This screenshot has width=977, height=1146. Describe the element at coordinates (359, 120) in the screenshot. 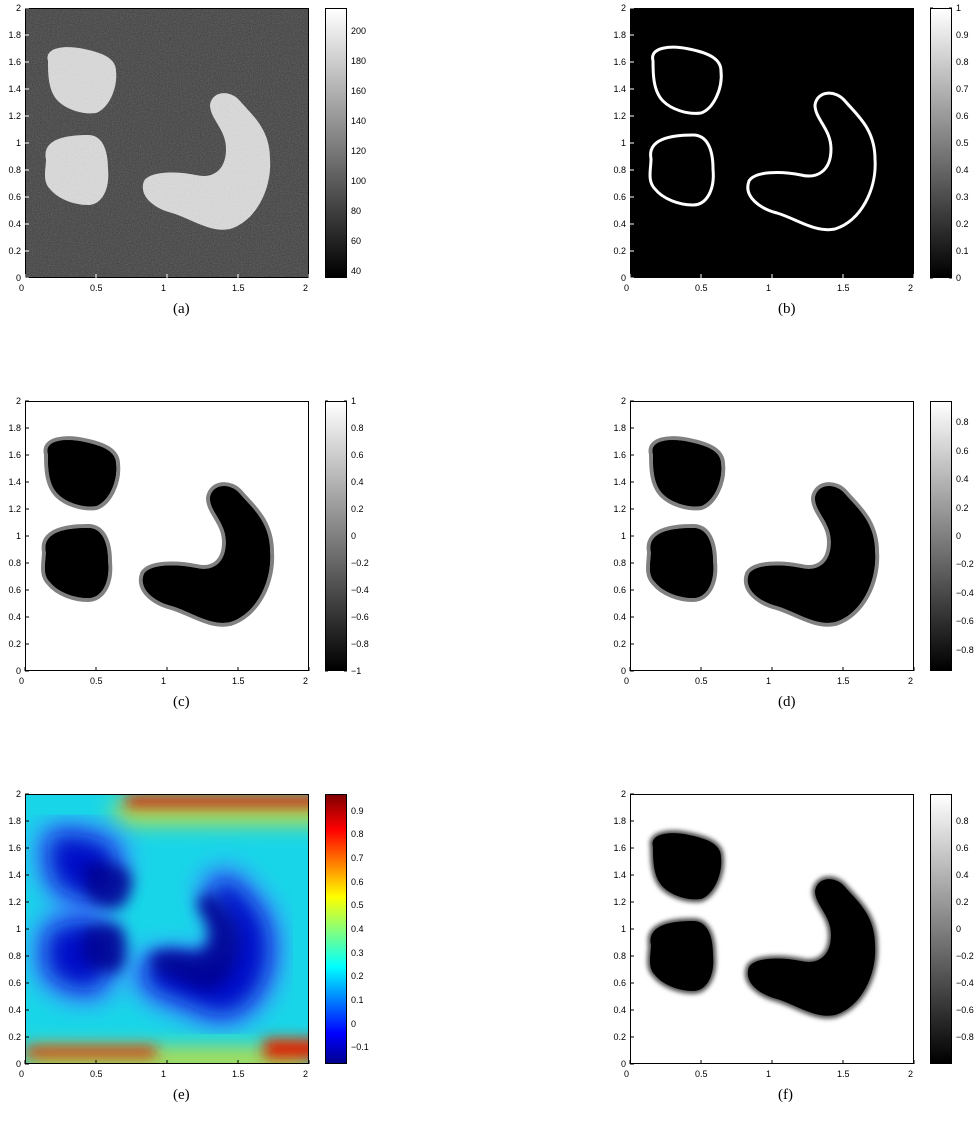

I see `colorbar-tick-label: 140` at that location.